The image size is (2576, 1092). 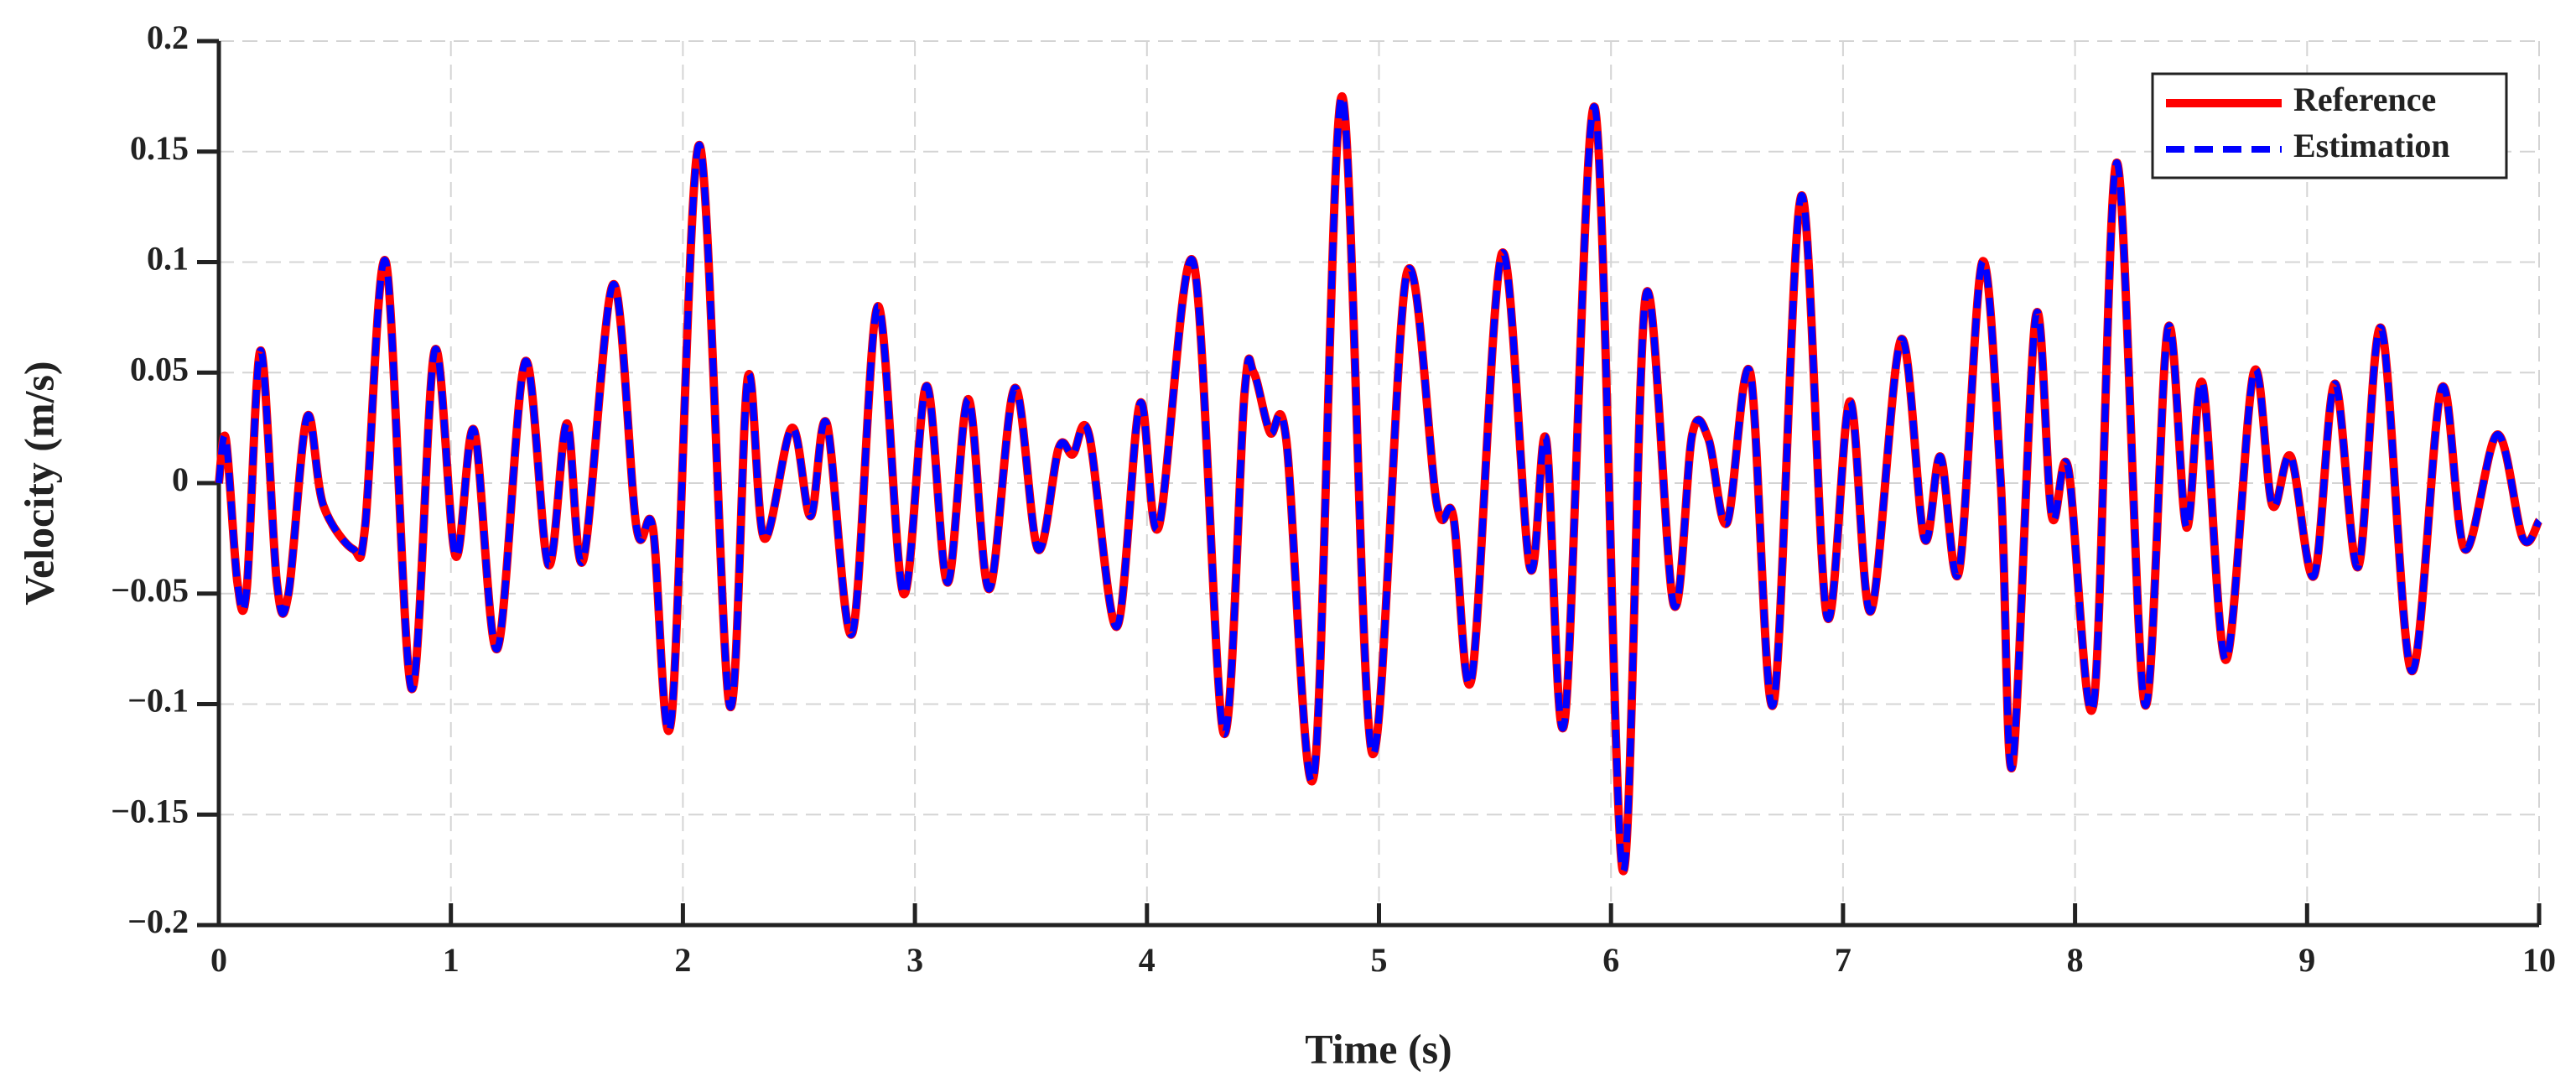 What do you see at coordinates (1378, 1048) in the screenshot?
I see `x-axis-label: Time (s)` at bounding box center [1378, 1048].